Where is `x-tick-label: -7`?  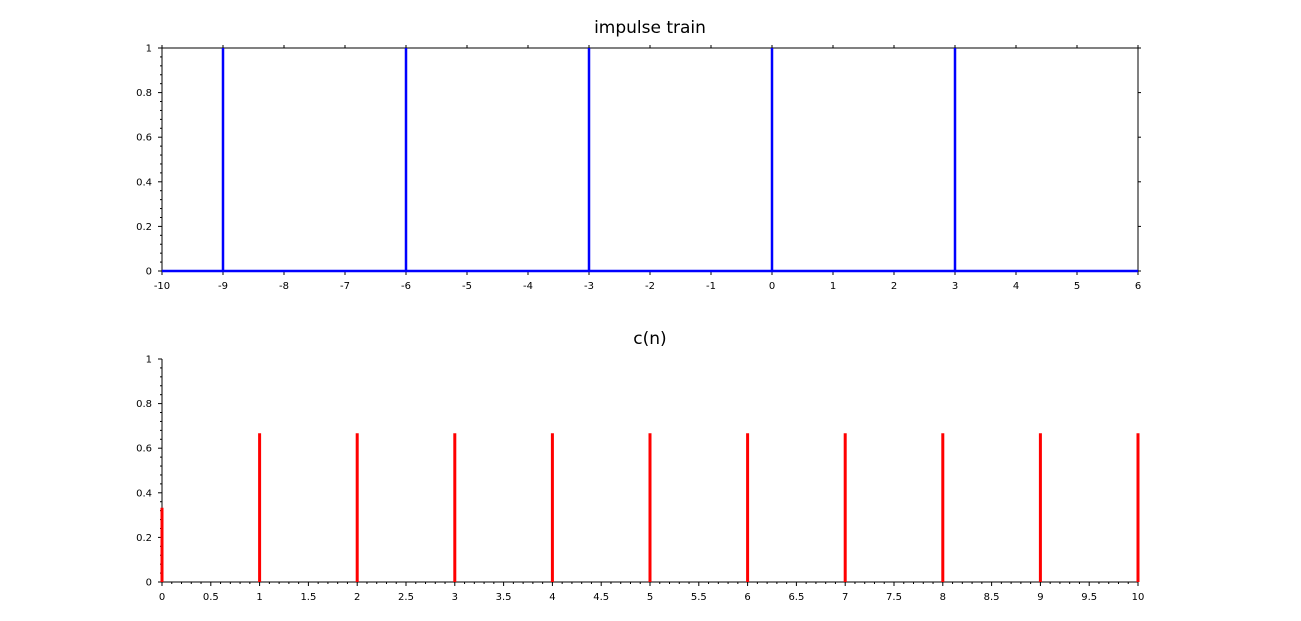
x-tick-label: -7 is located at coordinates (345, 286).